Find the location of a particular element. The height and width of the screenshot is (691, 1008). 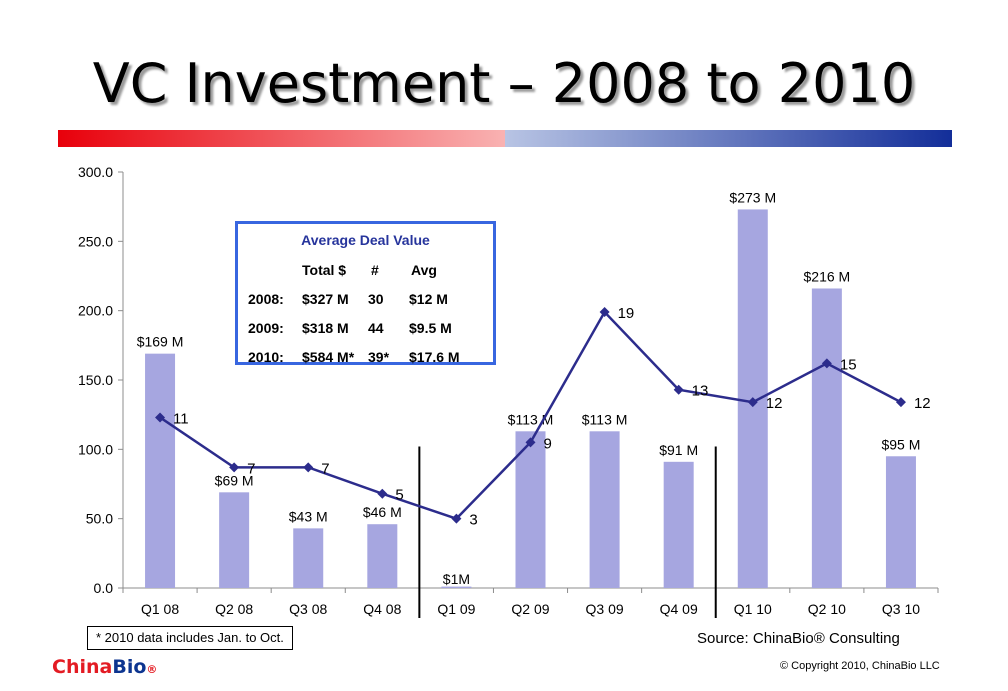

deal-count-label: 5 is located at coordinates (399, 495).